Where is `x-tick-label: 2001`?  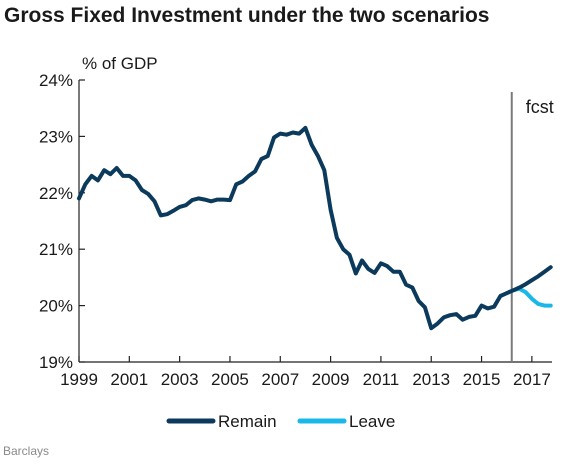 x-tick-label: 2001 is located at coordinates (129, 379).